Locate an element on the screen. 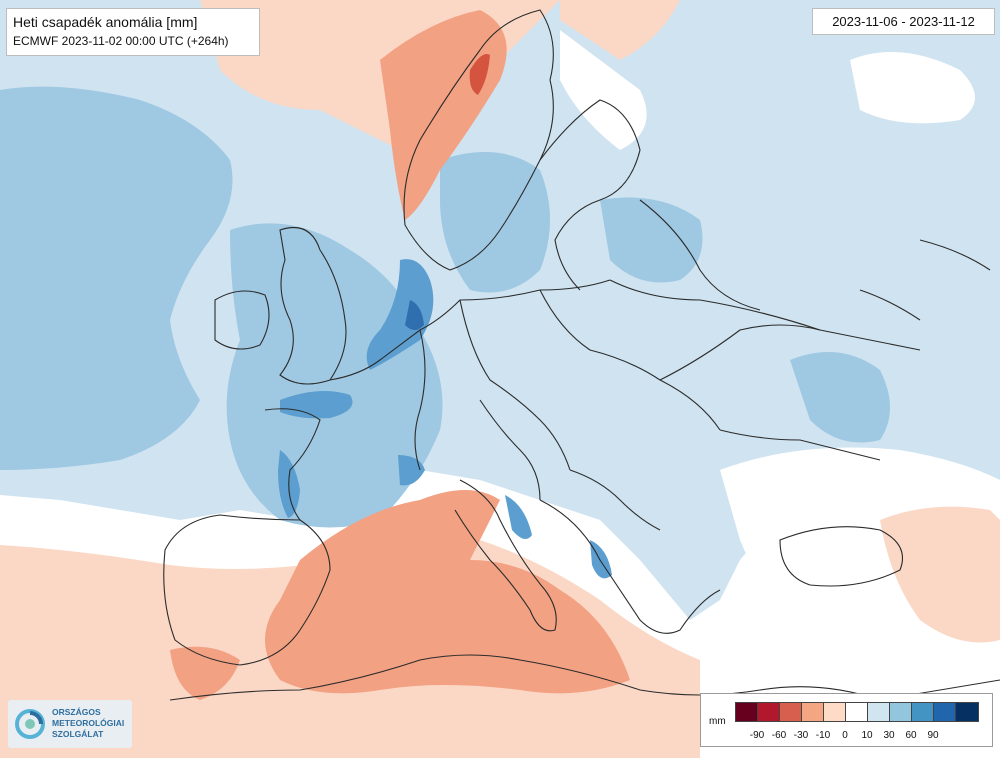 The image size is (1000, 758). legend-tick-label: -90 is located at coordinates (757, 735).